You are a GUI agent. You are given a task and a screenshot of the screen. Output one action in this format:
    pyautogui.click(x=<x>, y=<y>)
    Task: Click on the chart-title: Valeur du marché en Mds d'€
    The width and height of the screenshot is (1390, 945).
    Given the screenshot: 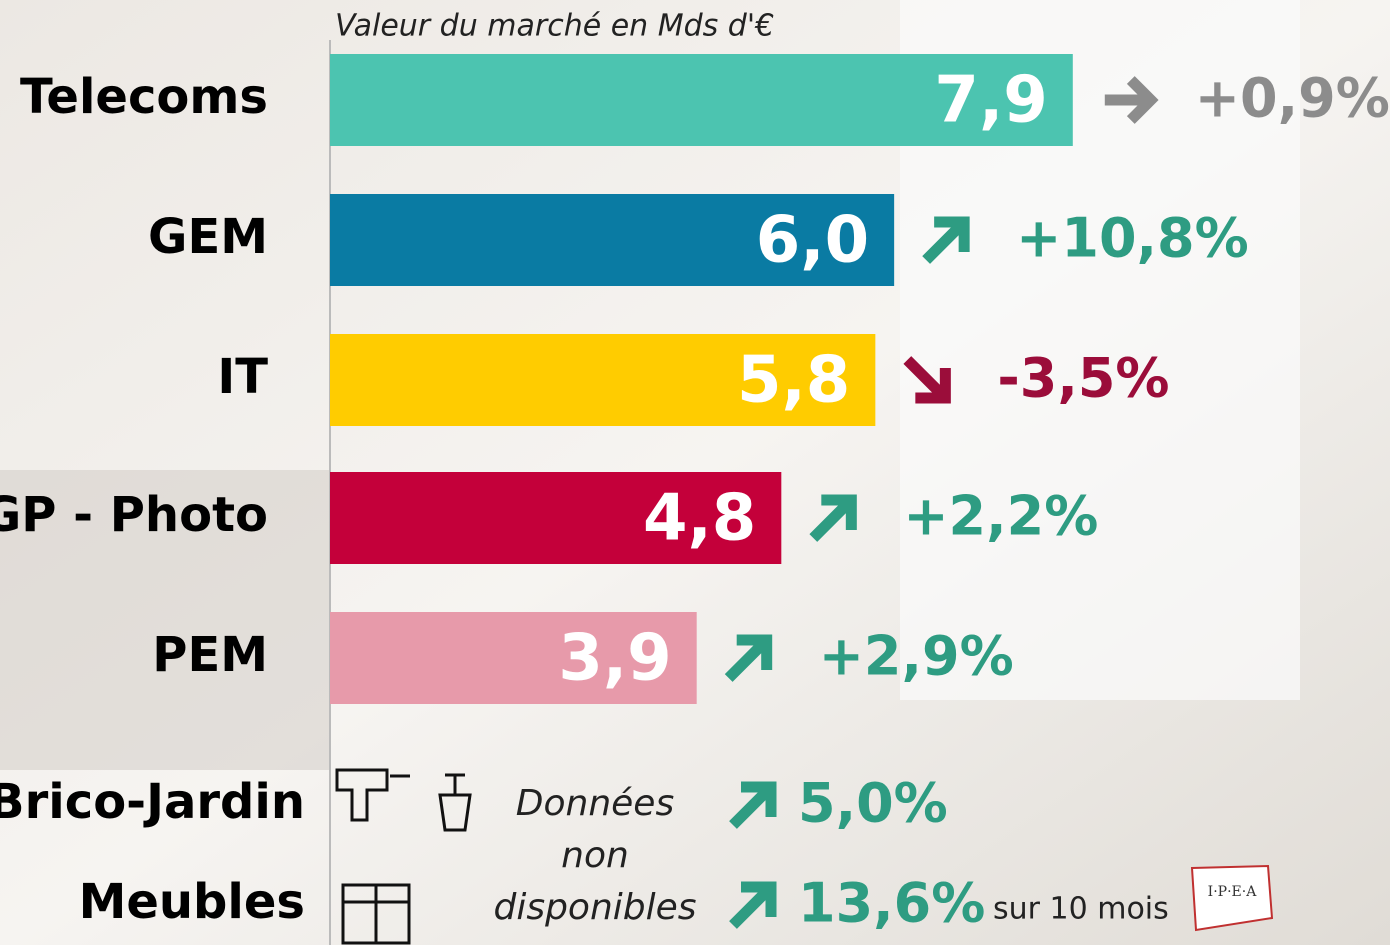 What is the action you would take?
    pyautogui.click(x=554, y=26)
    